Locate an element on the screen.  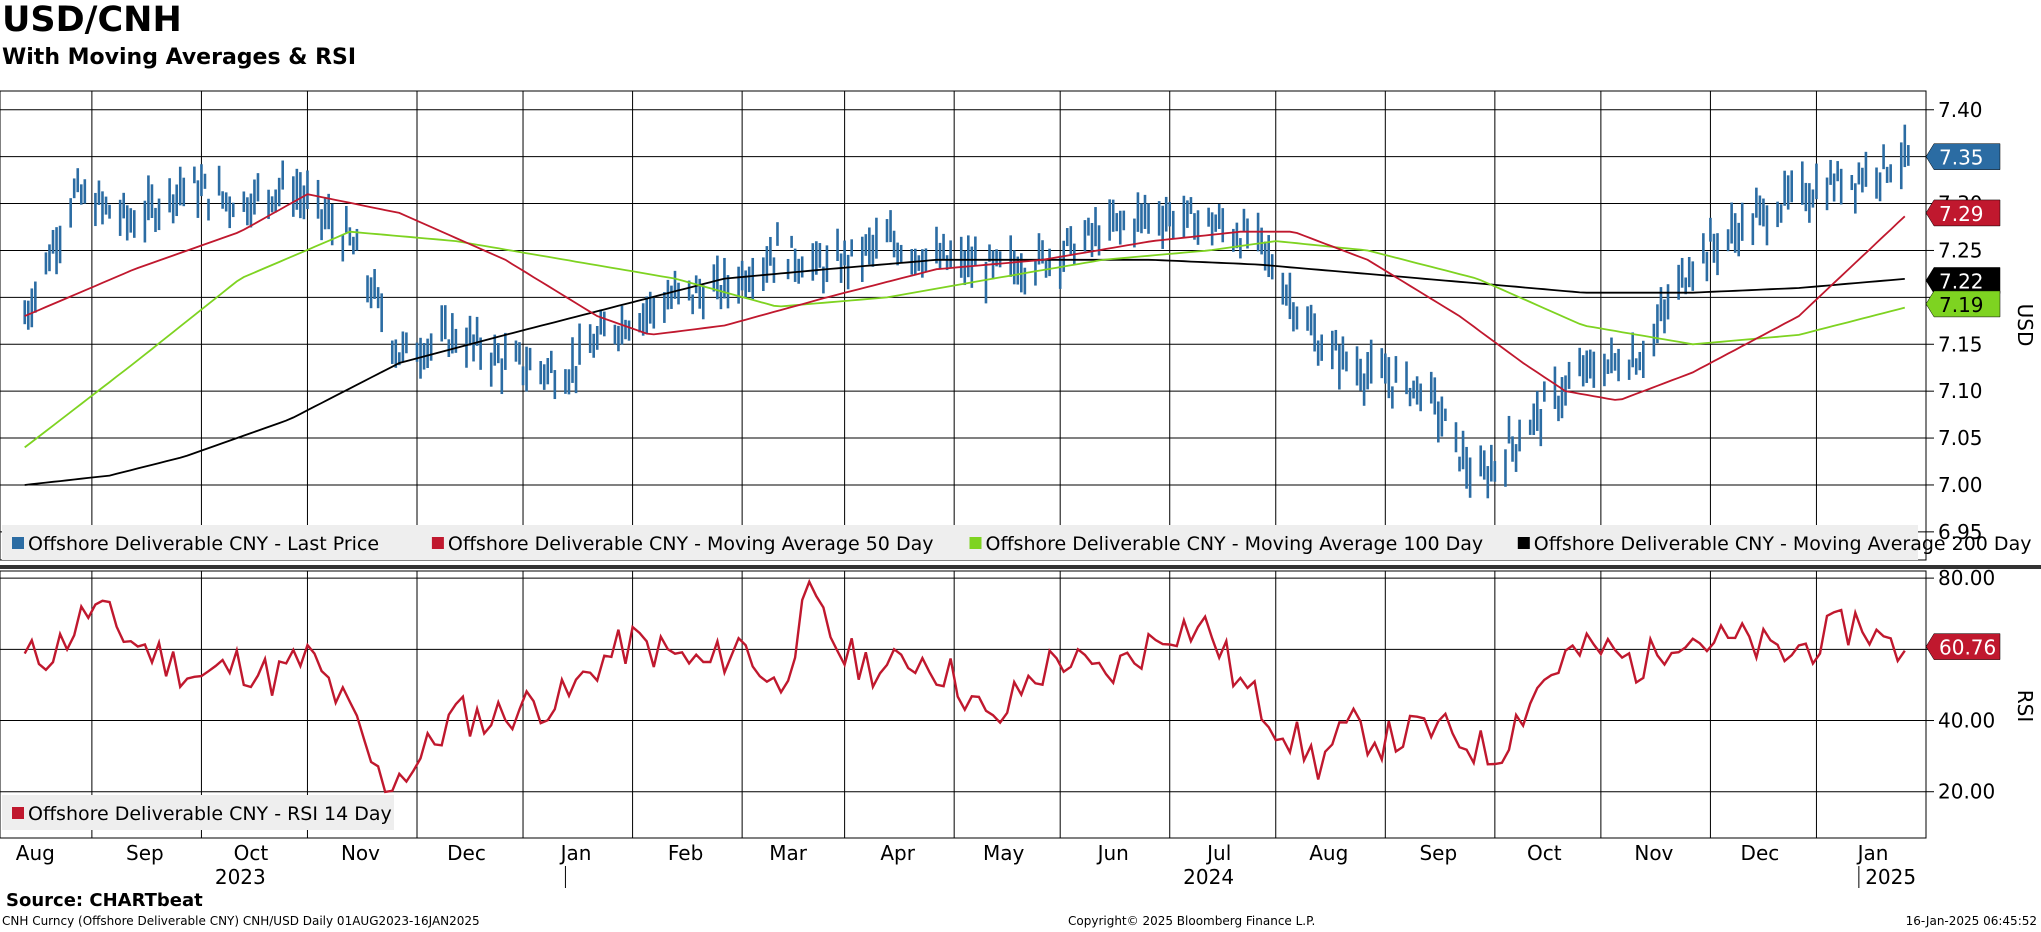
legend-swatch-ma200 is located at coordinates (1523, 543).